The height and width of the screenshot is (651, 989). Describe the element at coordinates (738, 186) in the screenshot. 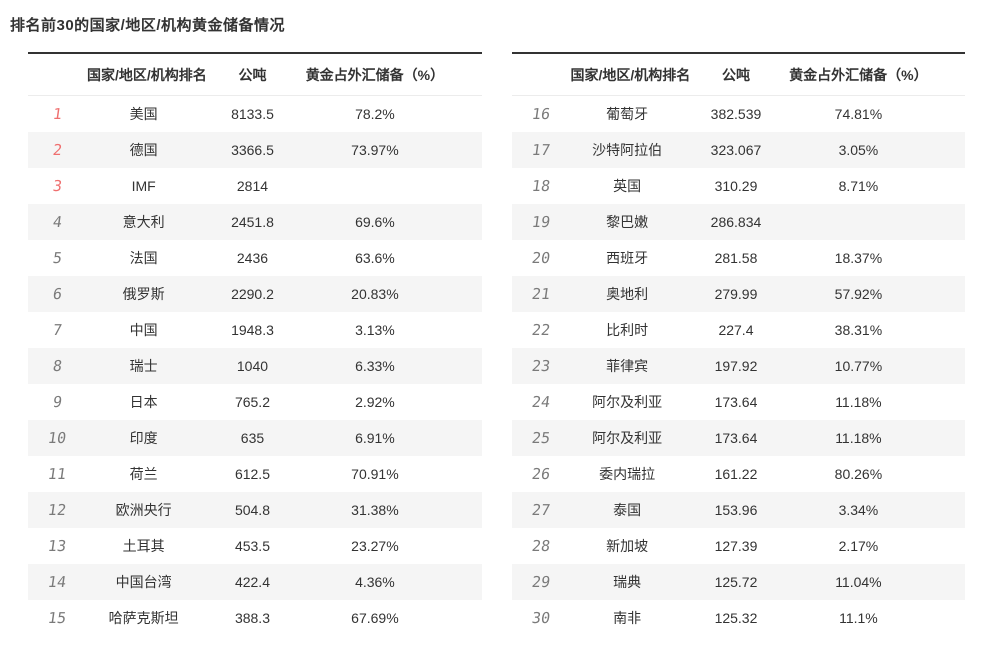

I see `table-row: 18 英国 310.29 8.71%` at that location.